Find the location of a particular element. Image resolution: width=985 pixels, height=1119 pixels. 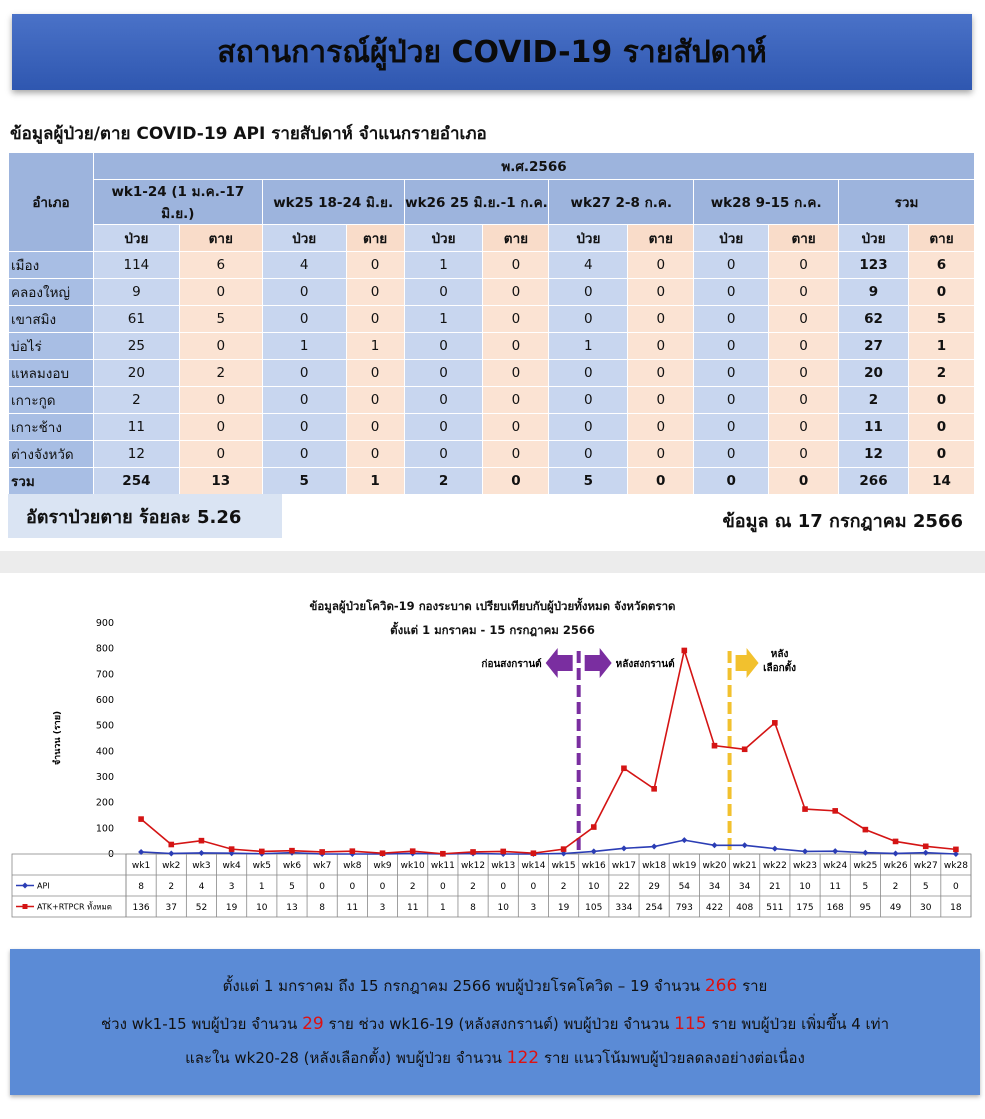

legend-marker is located at coordinates (25, 906).